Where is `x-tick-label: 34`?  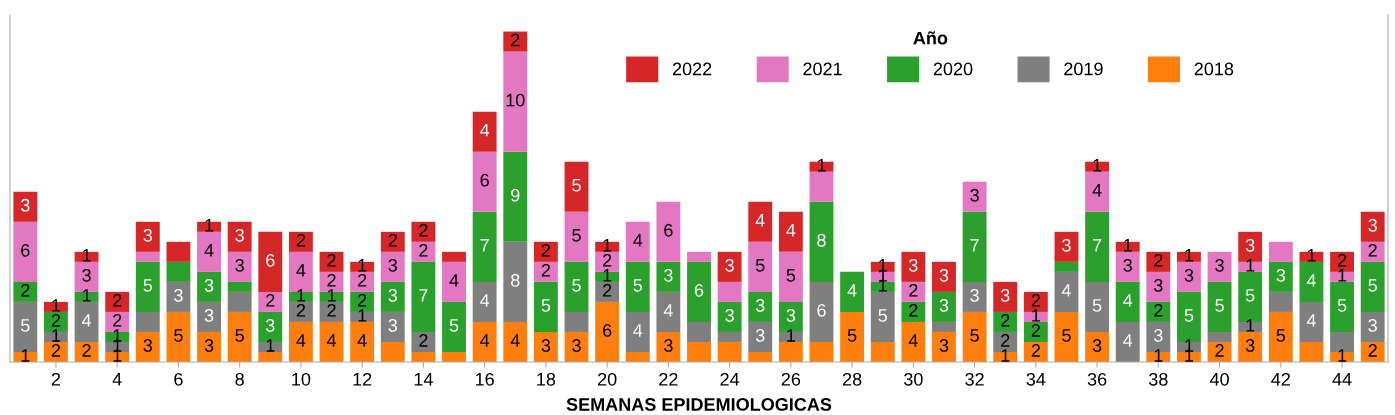
x-tick-label: 34 is located at coordinates (1036, 379).